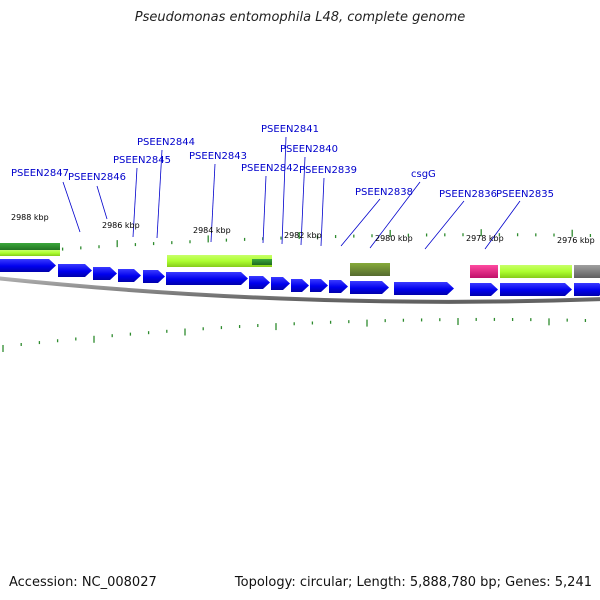 The image size is (600, 600). I want to click on gene-track, so click(300, 277).